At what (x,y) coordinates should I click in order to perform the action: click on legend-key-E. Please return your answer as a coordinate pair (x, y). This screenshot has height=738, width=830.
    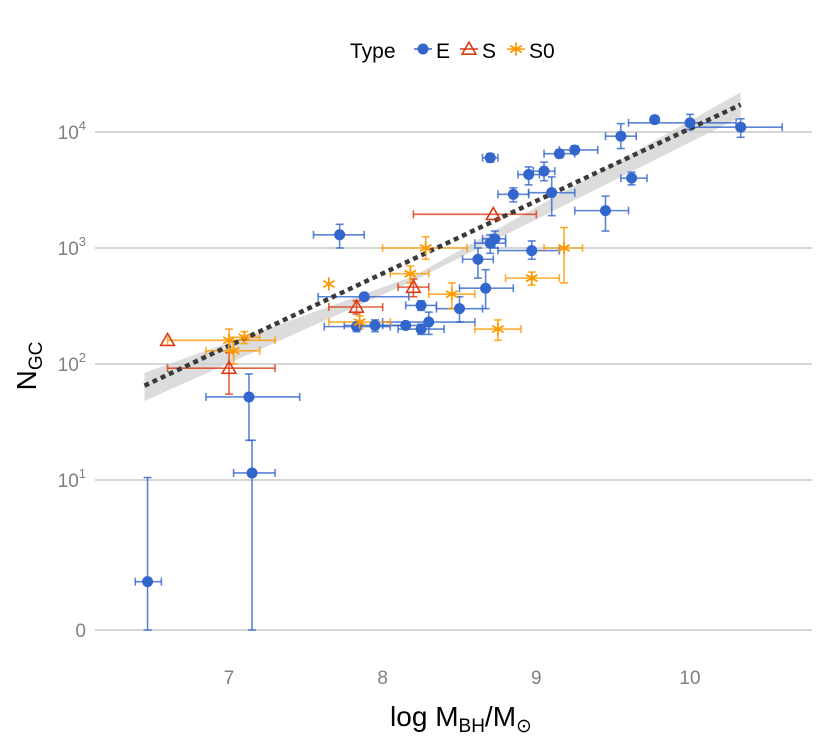
    Looking at the image, I should click on (423, 49).